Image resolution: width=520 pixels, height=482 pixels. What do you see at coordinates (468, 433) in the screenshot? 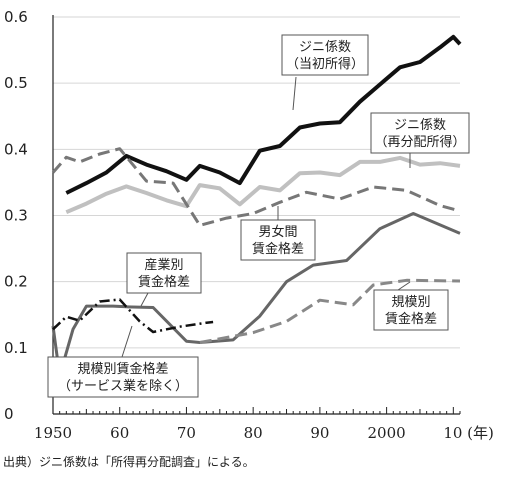
I see `x-tick-label: 10 (年)` at bounding box center [468, 433].